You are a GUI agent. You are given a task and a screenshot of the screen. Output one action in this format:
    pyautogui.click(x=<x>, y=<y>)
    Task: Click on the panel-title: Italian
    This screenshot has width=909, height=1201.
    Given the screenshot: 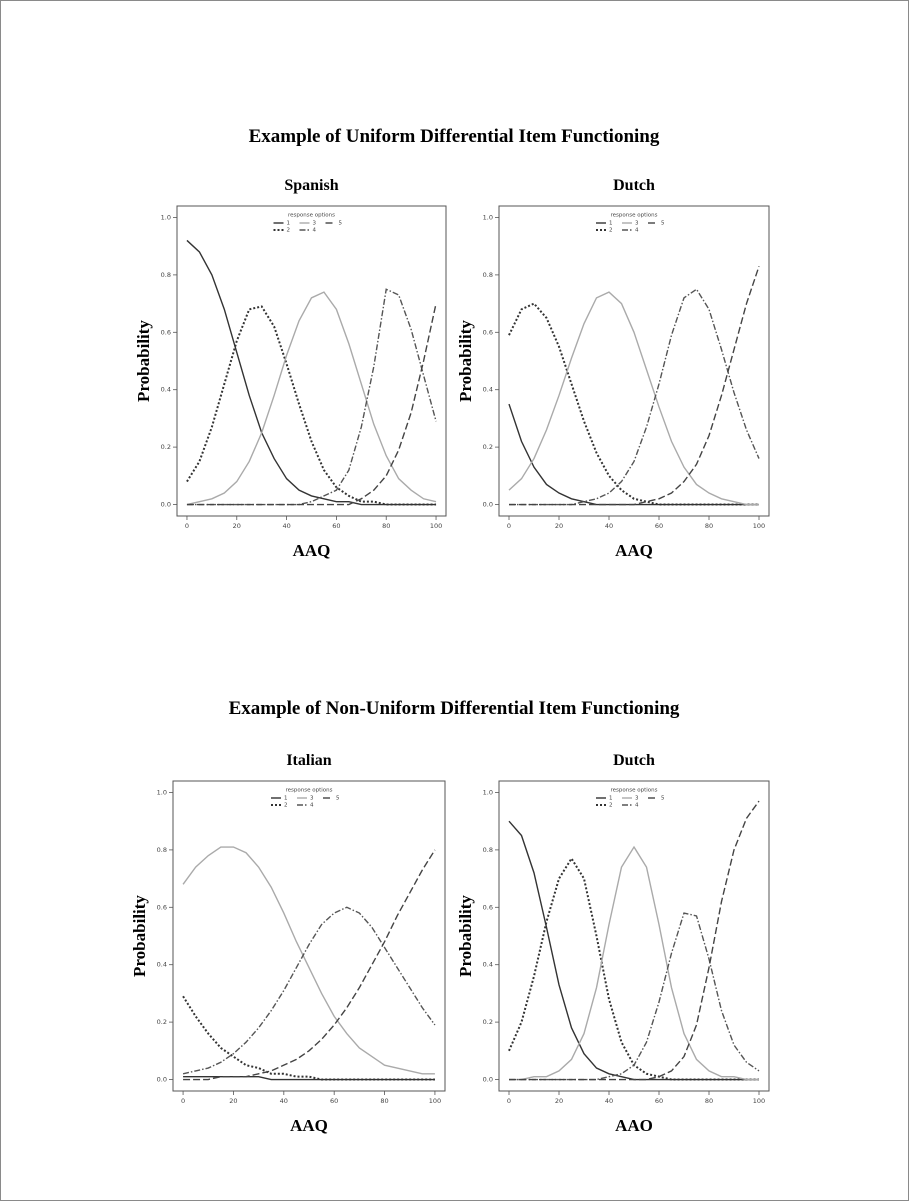 What is the action you would take?
    pyautogui.click(x=308, y=760)
    